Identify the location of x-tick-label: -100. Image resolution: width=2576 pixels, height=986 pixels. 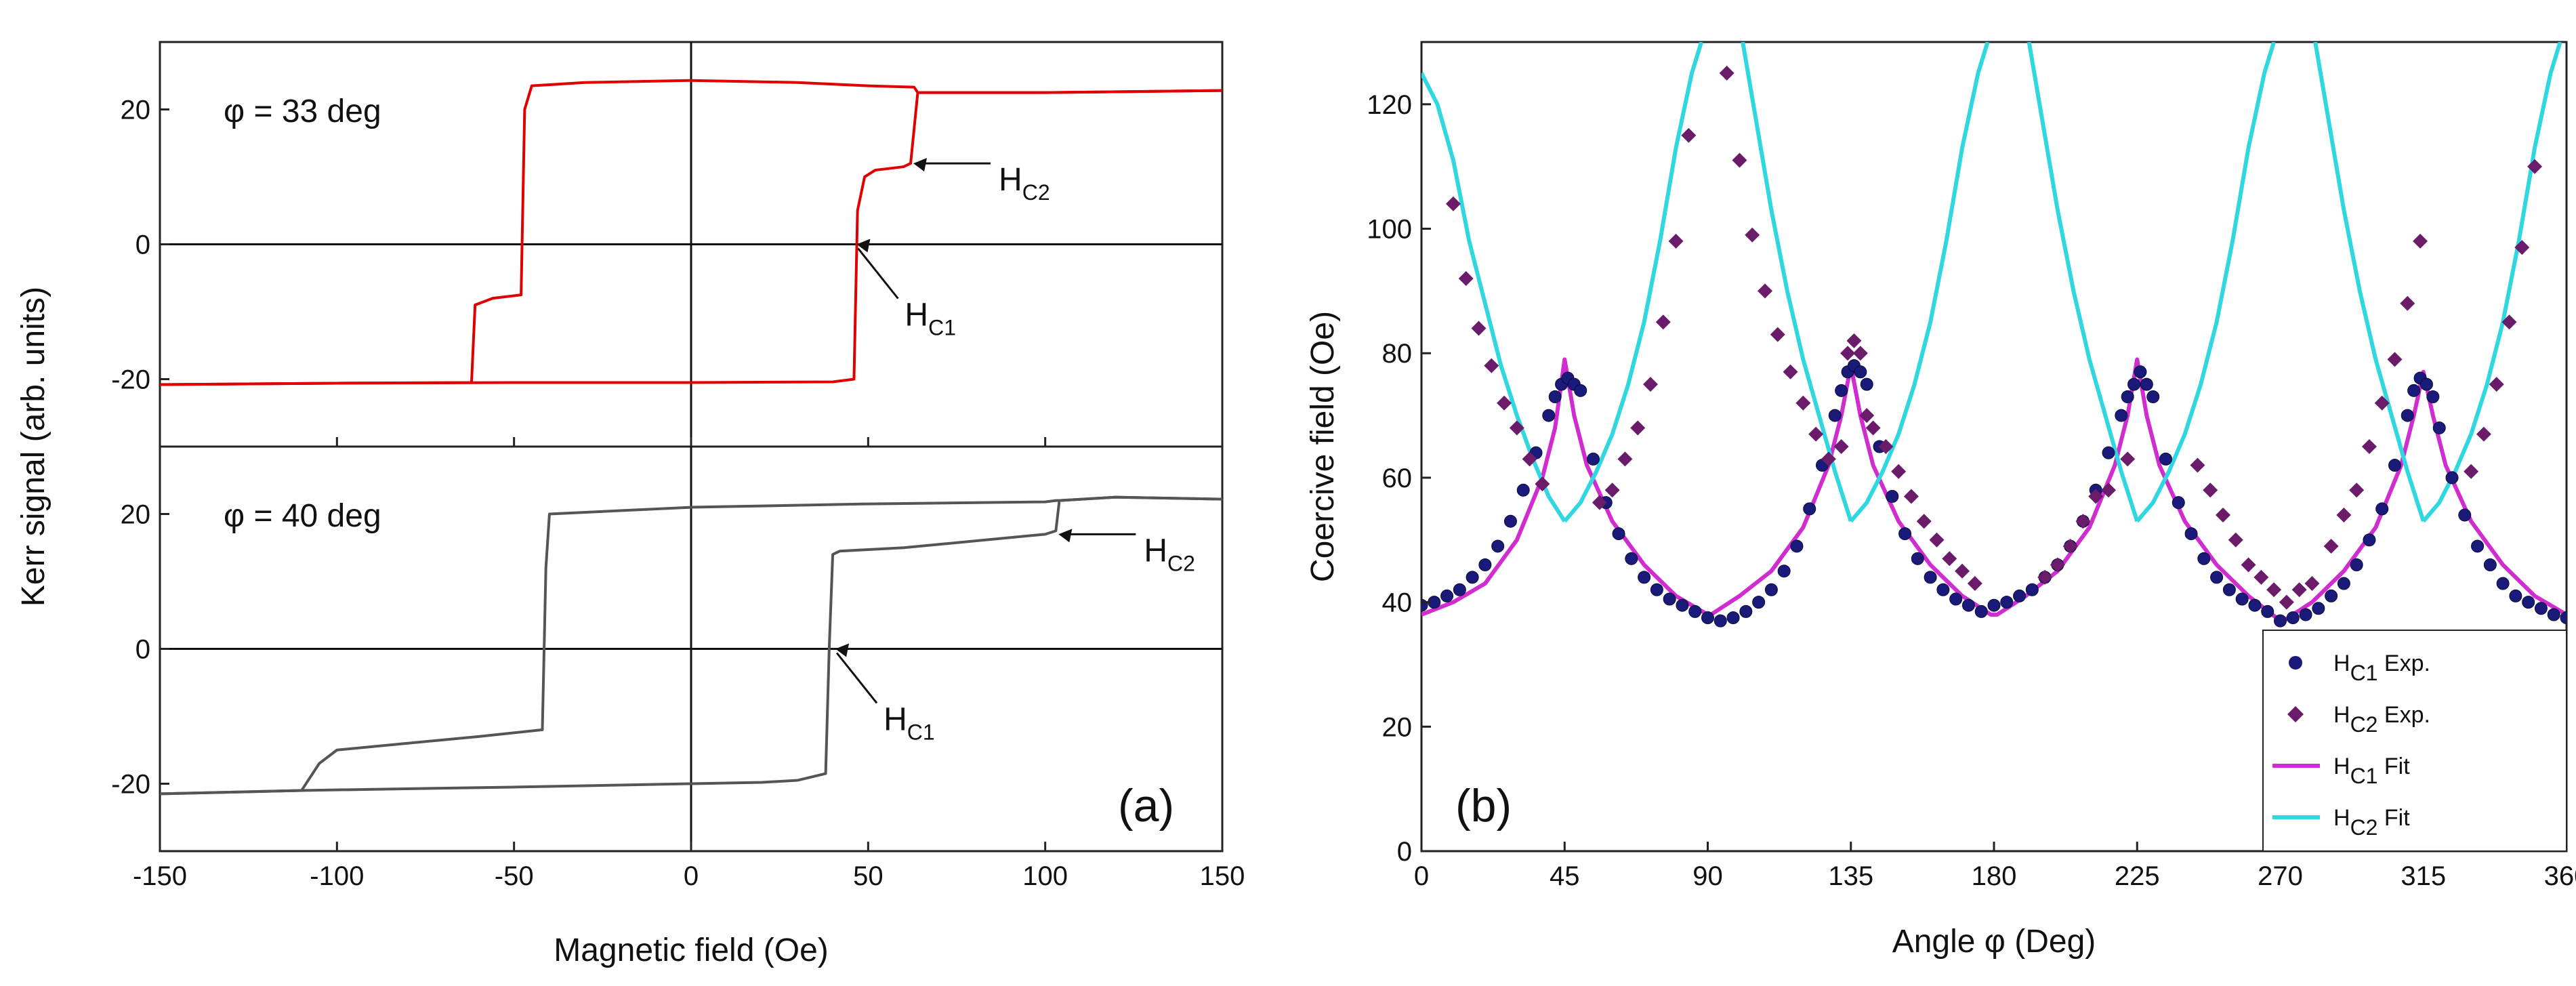
(337, 876).